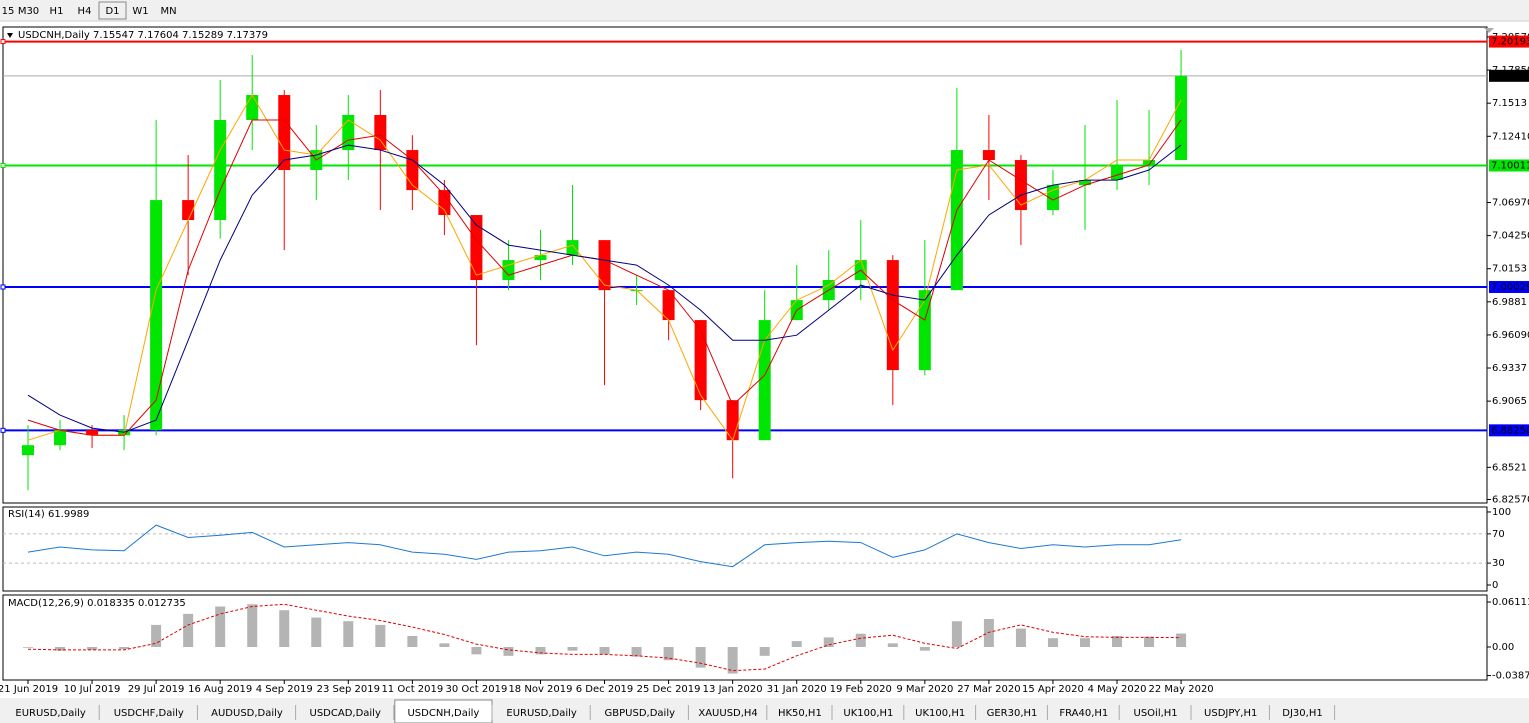  Describe the element at coordinates (443, 713) in the screenshot. I see `tab-label: USDCNH,Daily` at that location.